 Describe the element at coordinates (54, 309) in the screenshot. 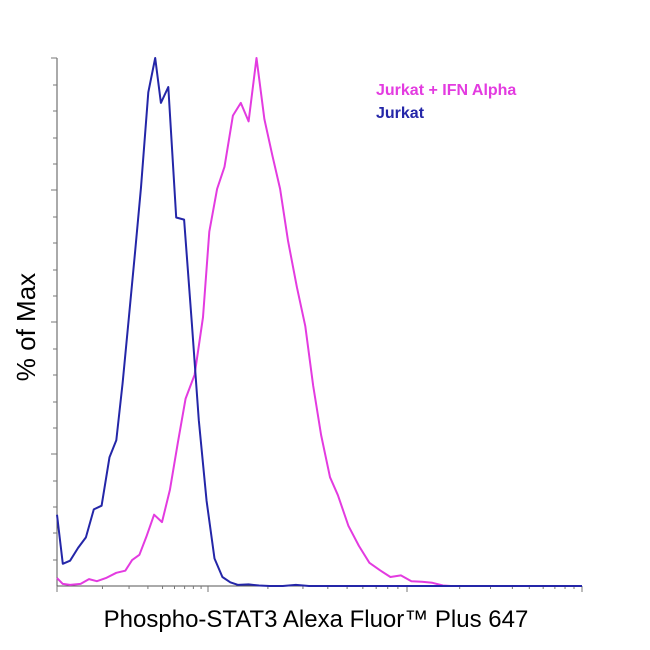

I see `y-axis-ticks` at that location.